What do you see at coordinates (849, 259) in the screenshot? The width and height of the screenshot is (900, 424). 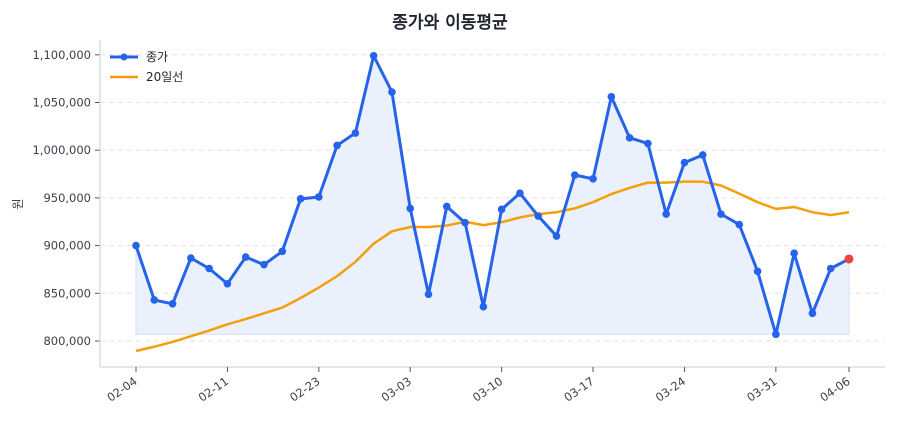 I see `last-price-marker-icon` at bounding box center [849, 259].